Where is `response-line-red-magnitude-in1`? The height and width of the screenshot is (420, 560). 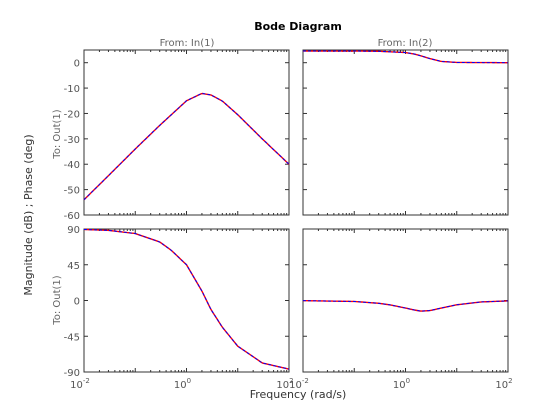 response-line-red-magnitude-in1 is located at coordinates (186, 146).